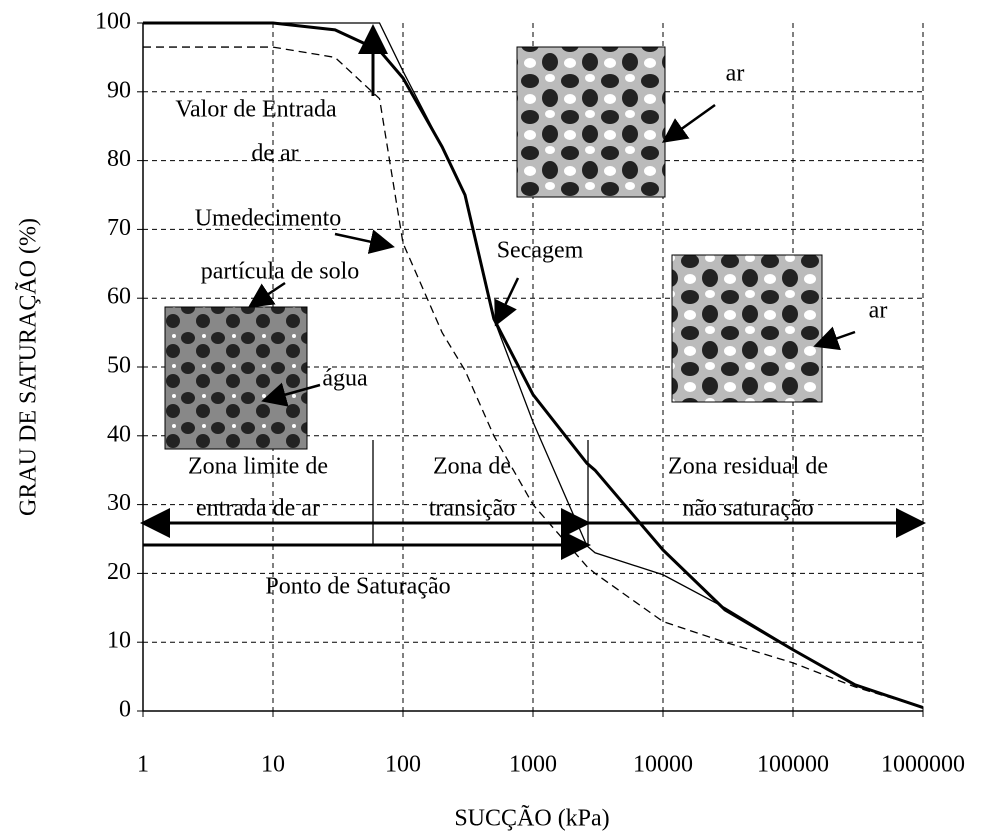  Describe the element at coordinates (119, 366) in the screenshot. I see `y-tick-label: 50` at that location.